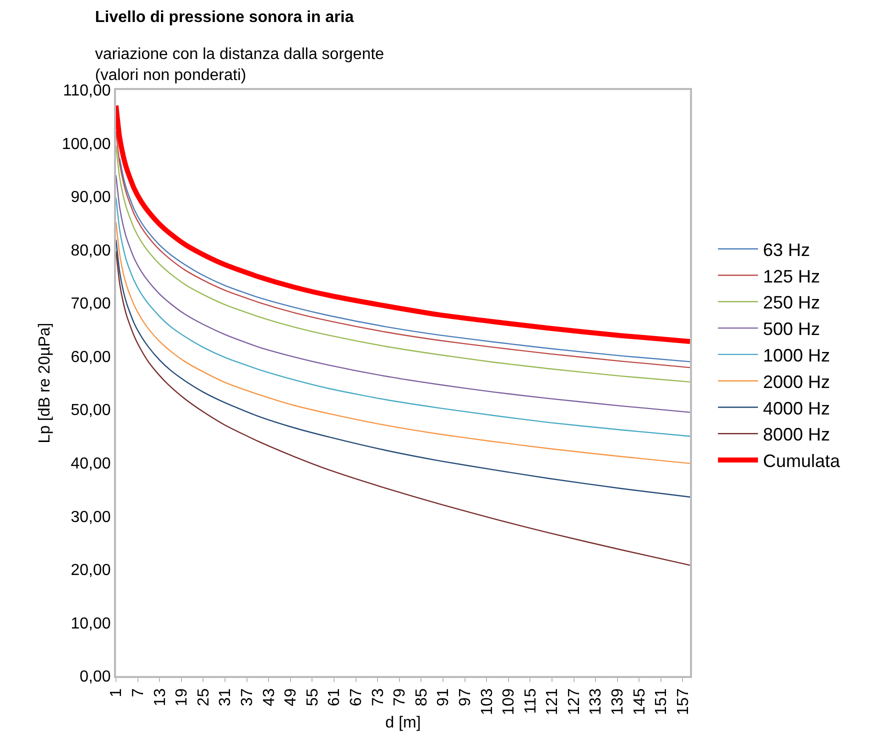 The image size is (884, 738). I want to click on y-axis-title: Lp [dB re 20µPa], so click(45, 383).